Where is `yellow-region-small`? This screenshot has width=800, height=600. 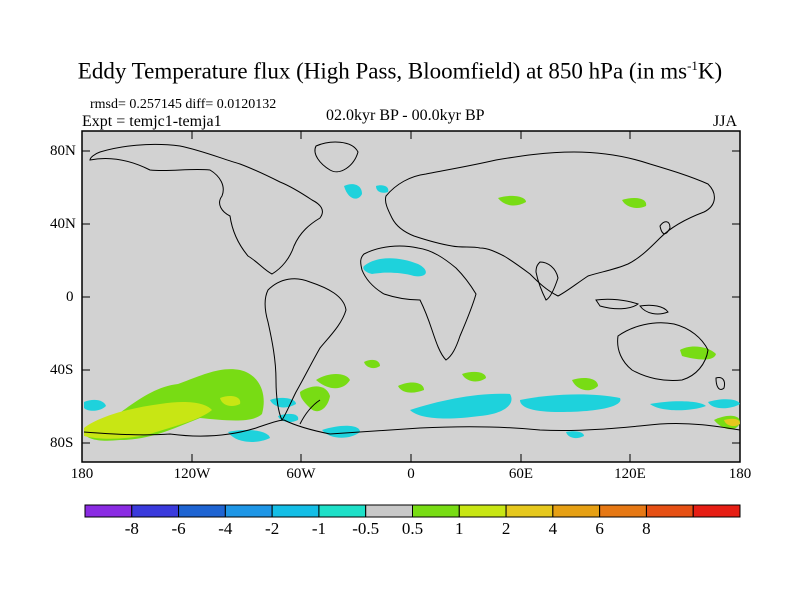 yellow-region-small is located at coordinates (230, 401).